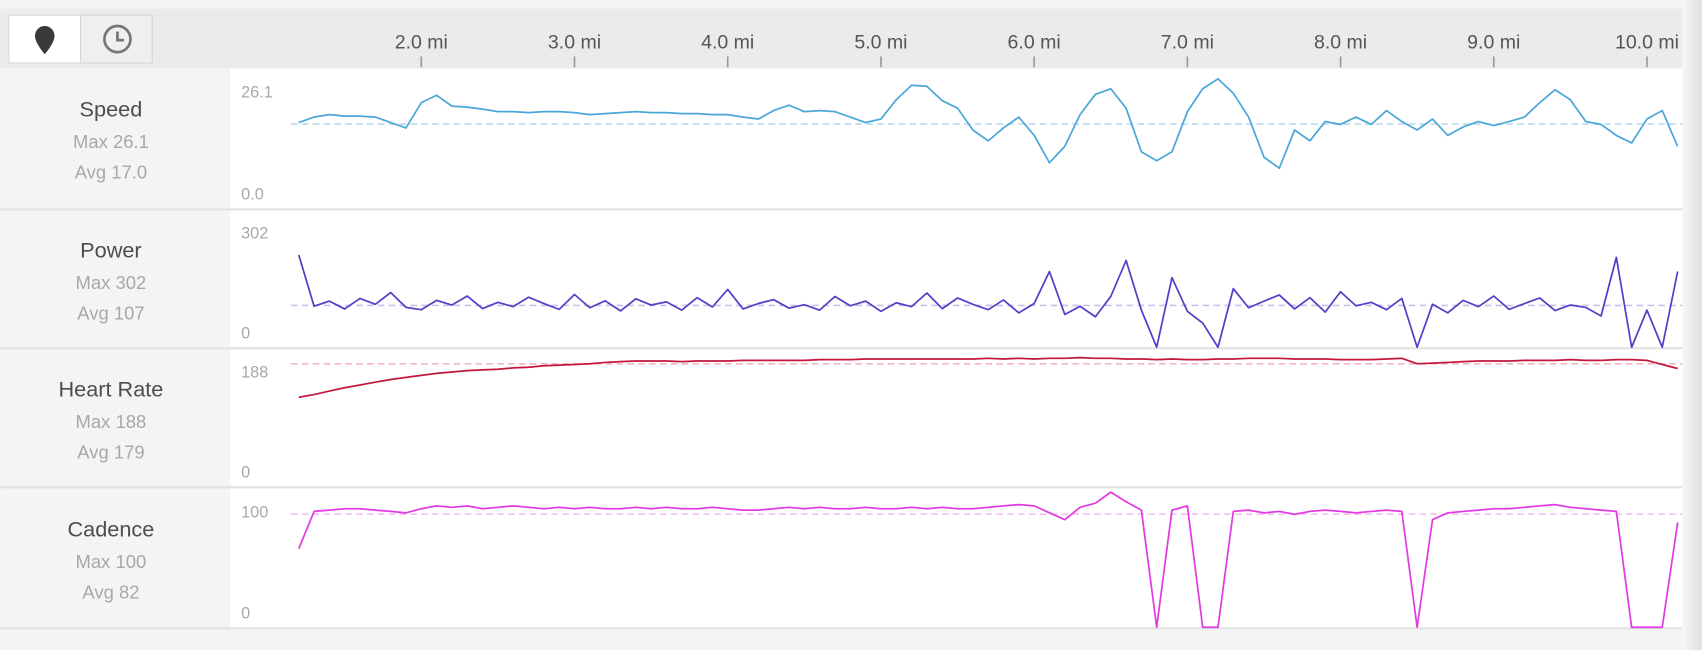 Image resolution: width=1702 pixels, height=650 pixels. I want to click on toolbar, so click(851, 38).